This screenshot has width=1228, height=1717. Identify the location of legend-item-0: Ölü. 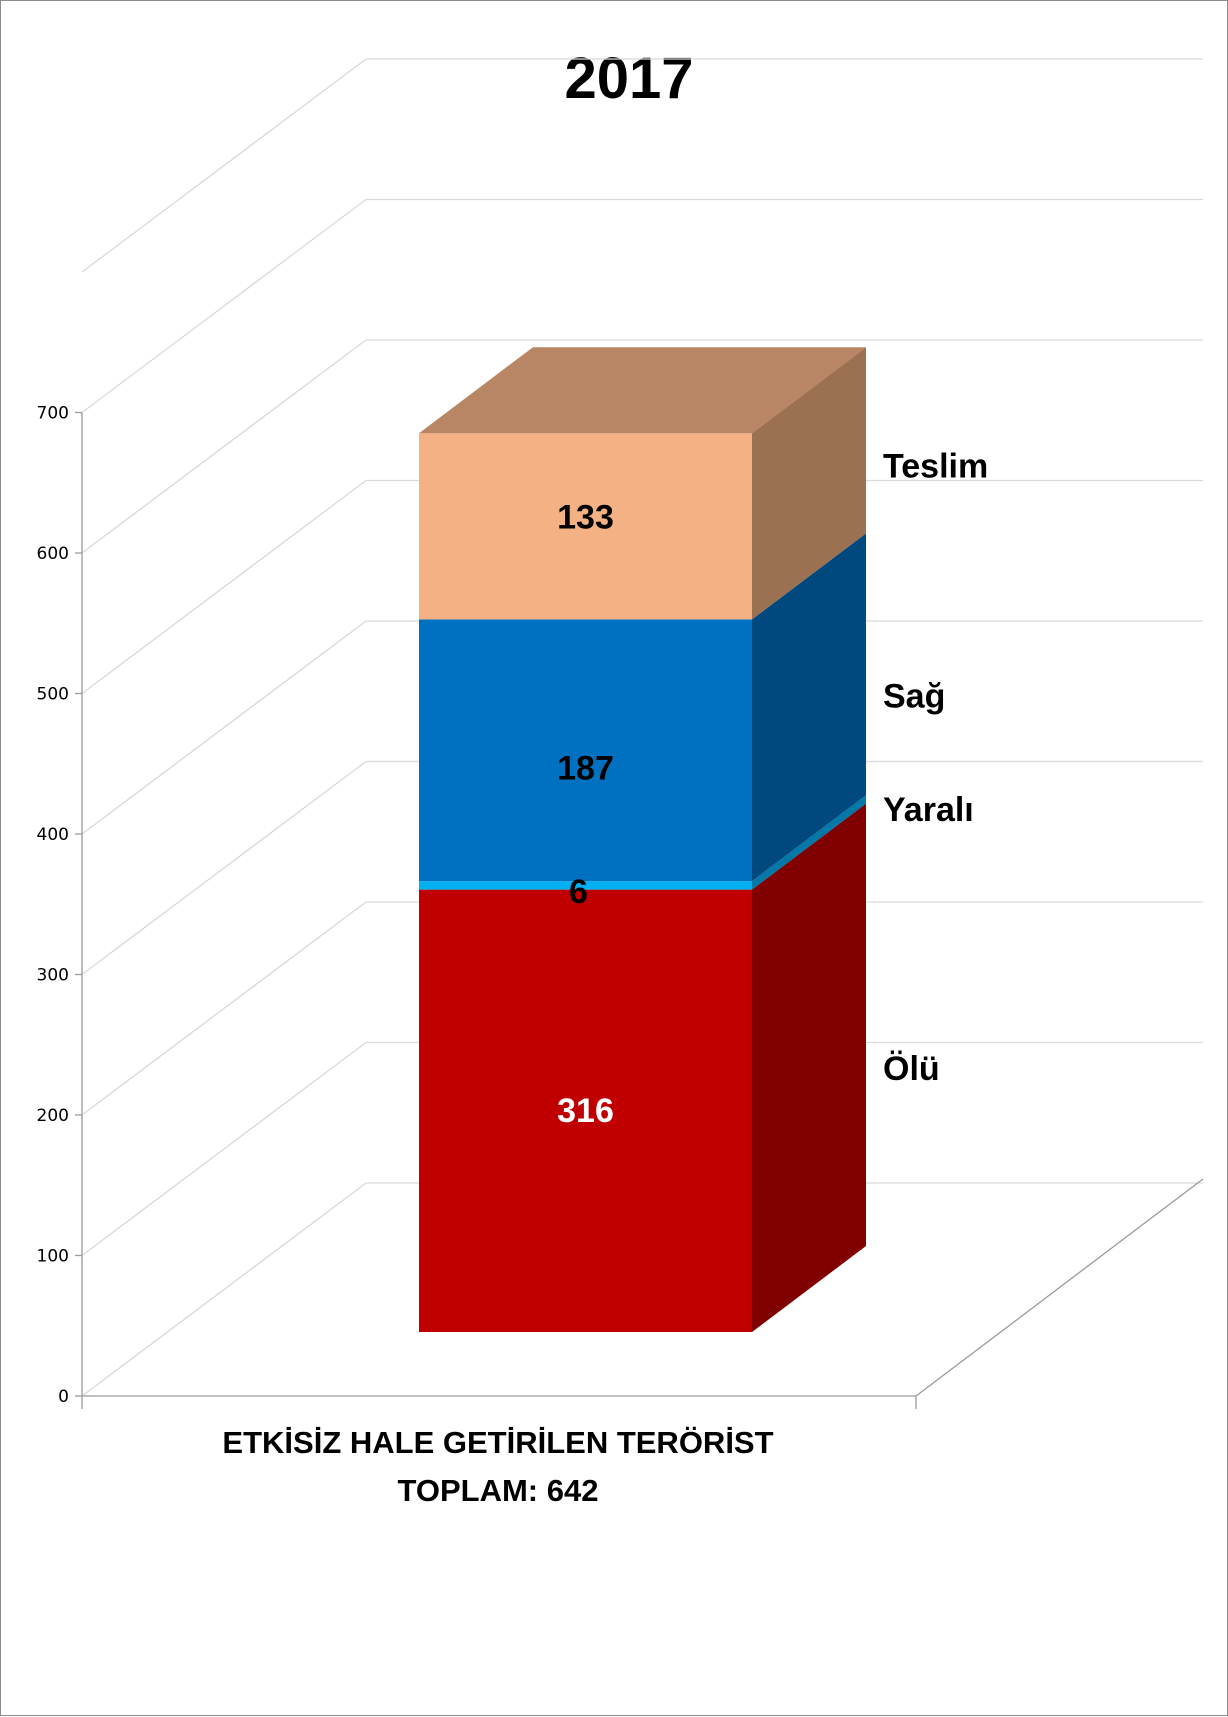
(911, 1069).